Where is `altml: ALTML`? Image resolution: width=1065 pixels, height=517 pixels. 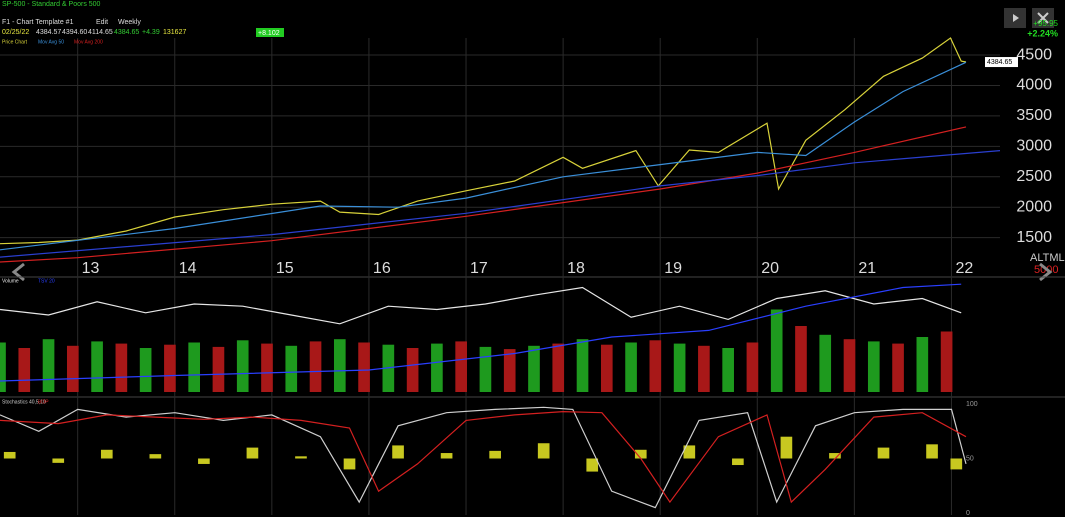 altml: ALTML is located at coordinates (1047, 258).